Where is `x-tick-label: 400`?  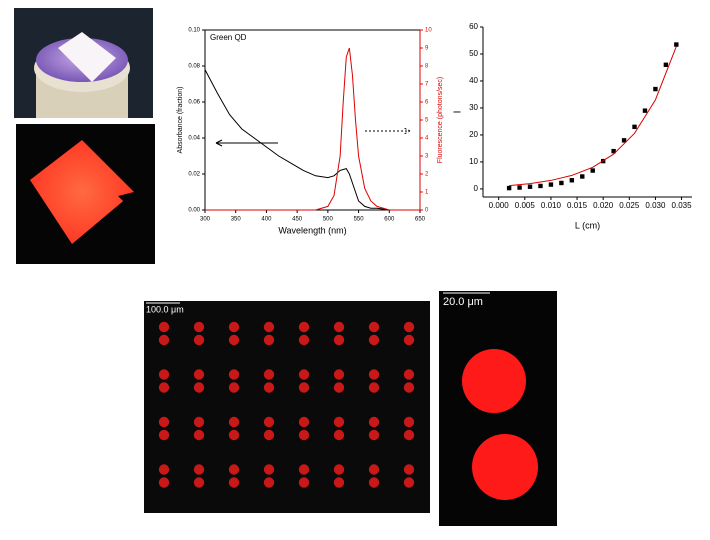
x-tick-label: 400 is located at coordinates (266, 220).